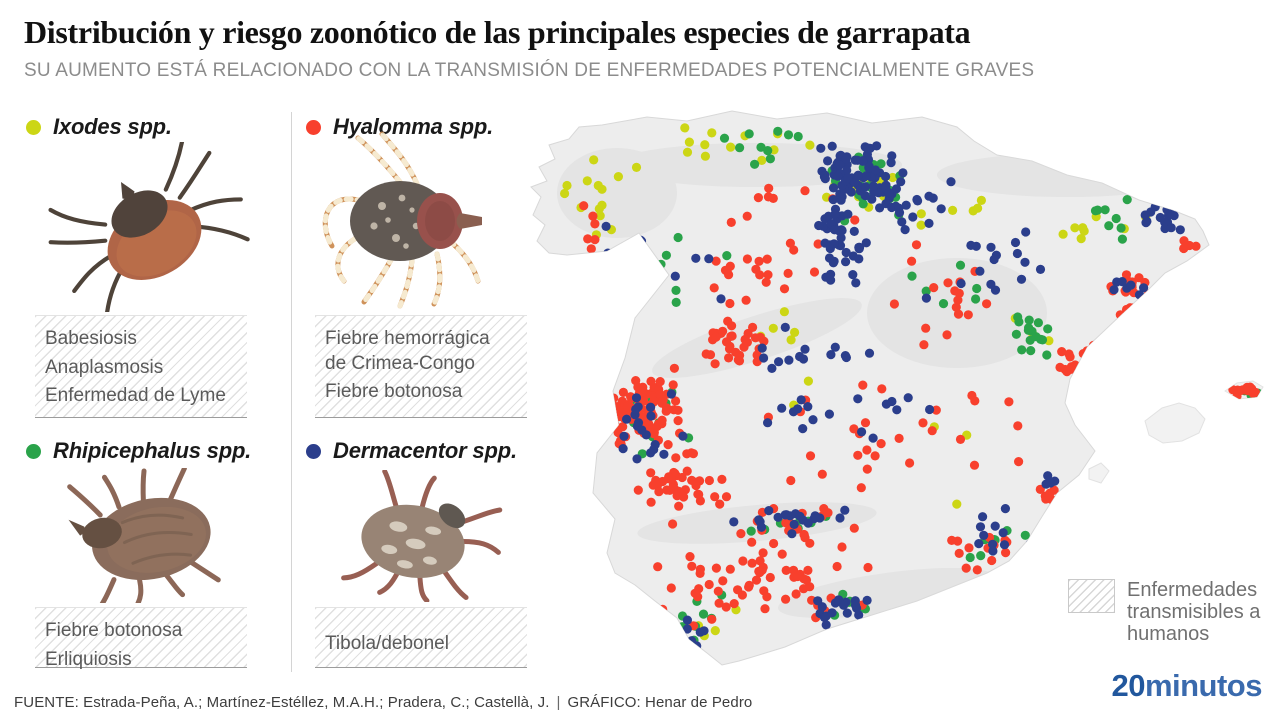 This screenshot has height=720, width=1280. What do you see at coordinates (407, 351) in the screenshot?
I see `disease-item: Fiebre hemorrágica de Crimea-Congo` at bounding box center [407, 351].